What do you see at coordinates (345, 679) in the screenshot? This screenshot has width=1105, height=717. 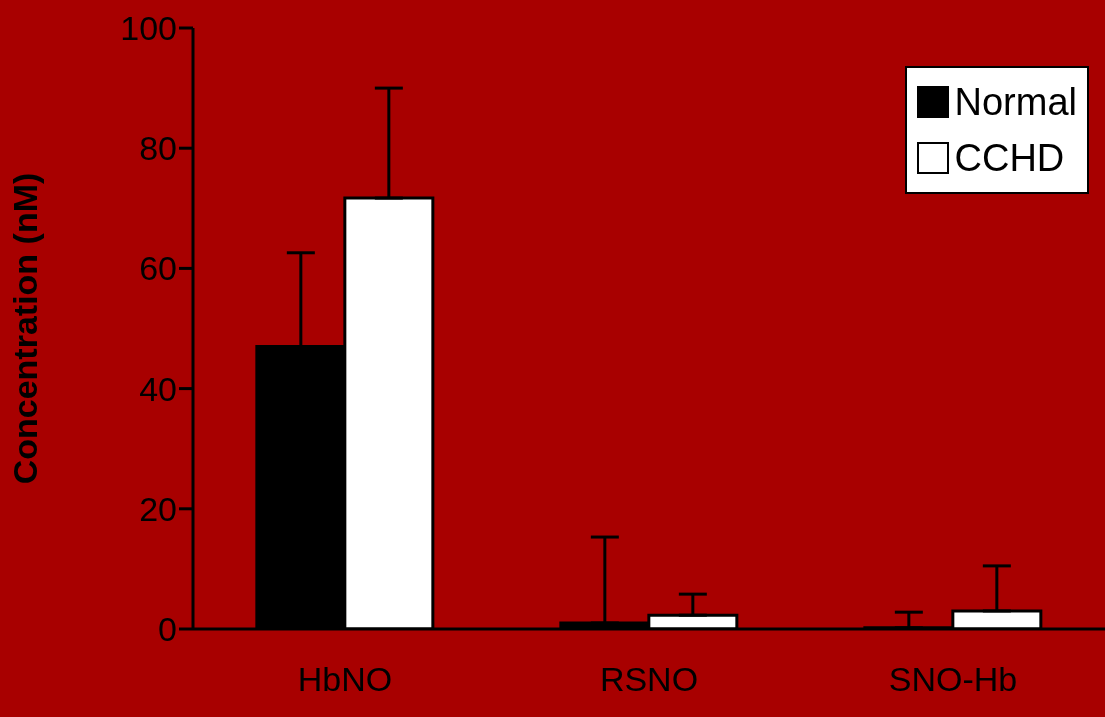 I see `x-tick-label: HbNO` at bounding box center [345, 679].